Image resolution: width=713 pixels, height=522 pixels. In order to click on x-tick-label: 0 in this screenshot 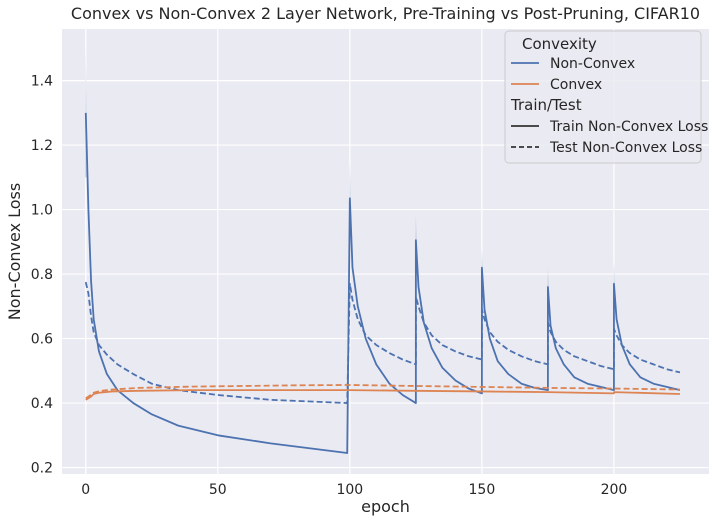, I will do `click(85, 490)`.